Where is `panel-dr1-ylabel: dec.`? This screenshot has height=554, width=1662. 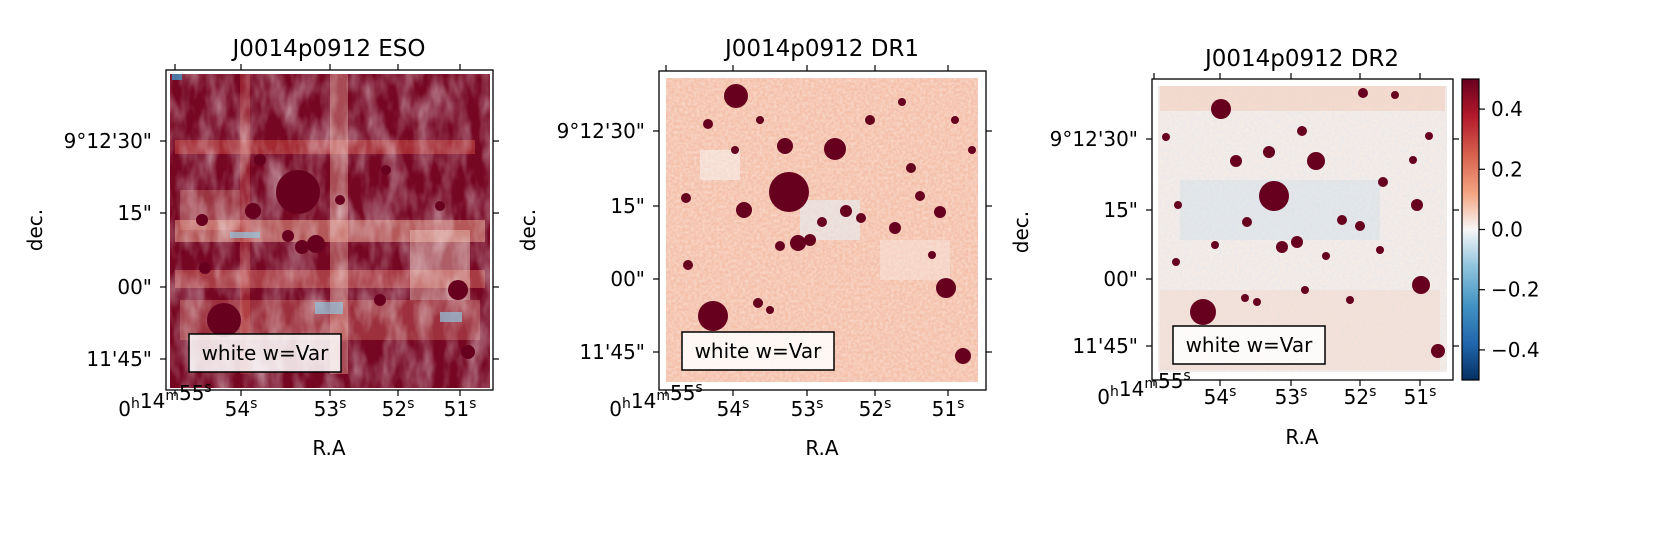
panel-dr1-ylabel: dec. is located at coordinates (528, 230).